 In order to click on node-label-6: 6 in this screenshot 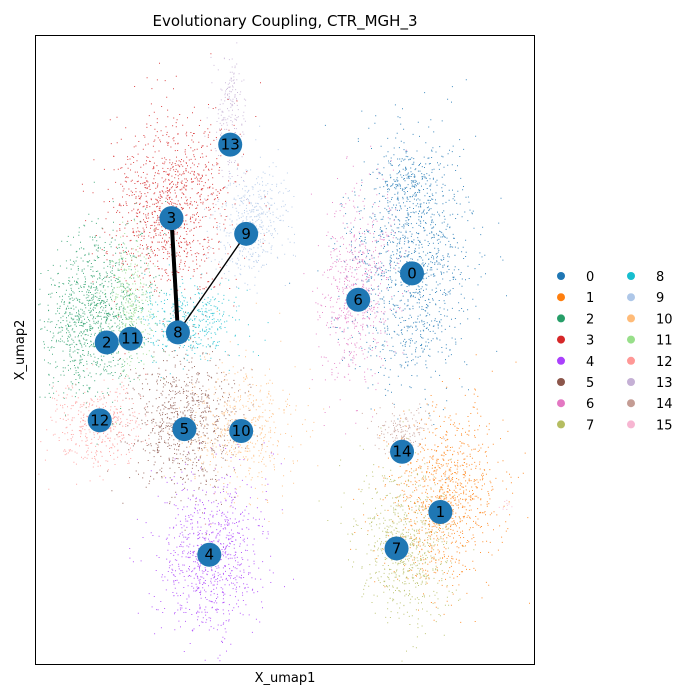, I will do `click(358, 300)`.